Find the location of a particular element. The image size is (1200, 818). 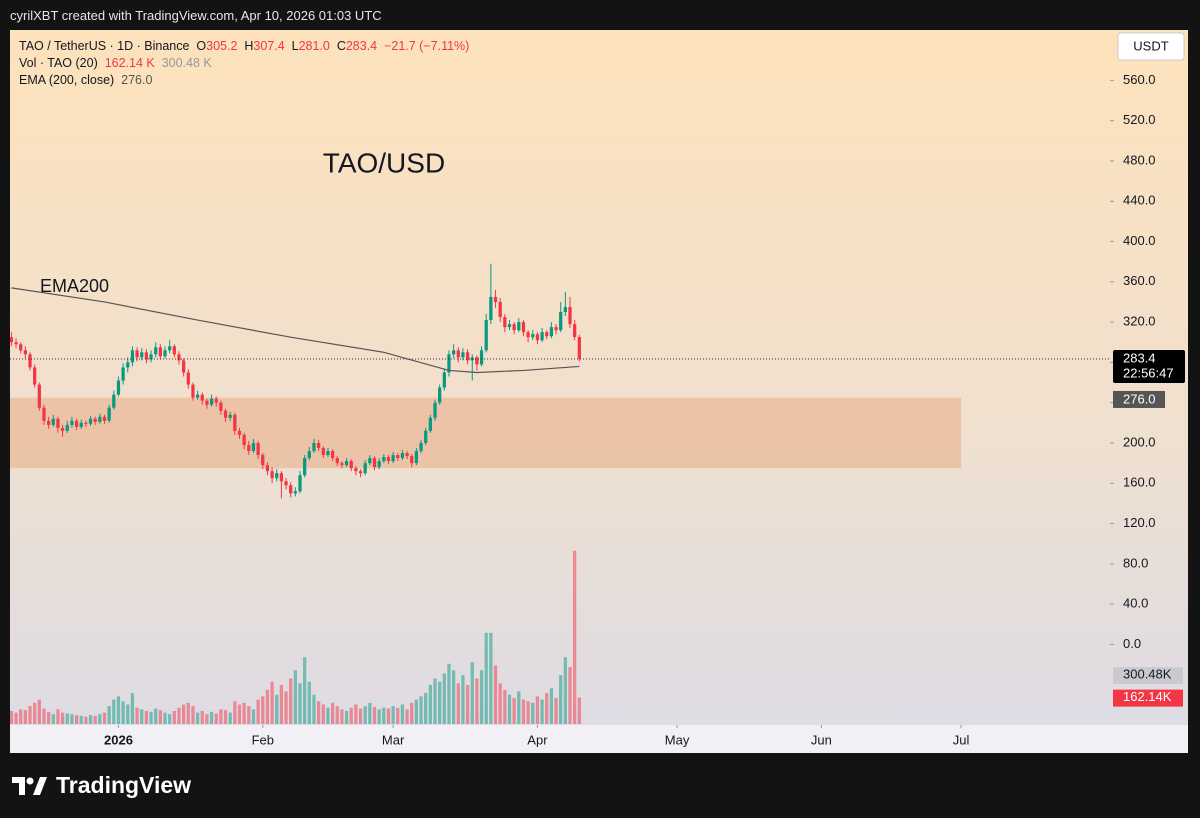

x-tick-label: Jul is located at coordinates (961, 739).